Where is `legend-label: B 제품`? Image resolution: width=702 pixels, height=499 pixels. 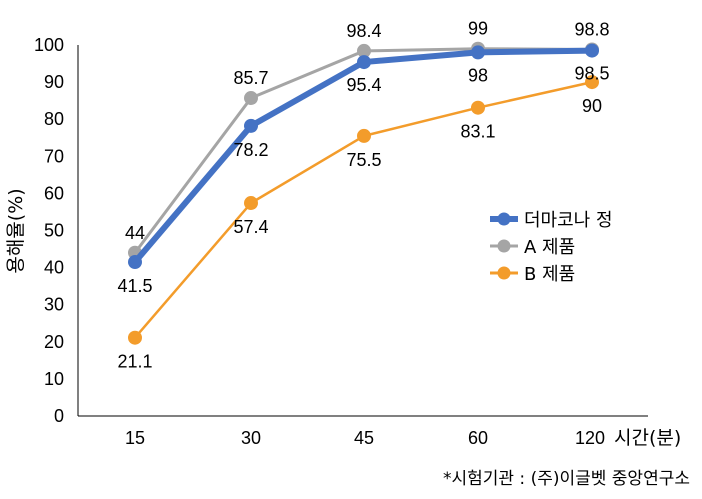 legend-label: B 제품 is located at coordinates (549, 274).